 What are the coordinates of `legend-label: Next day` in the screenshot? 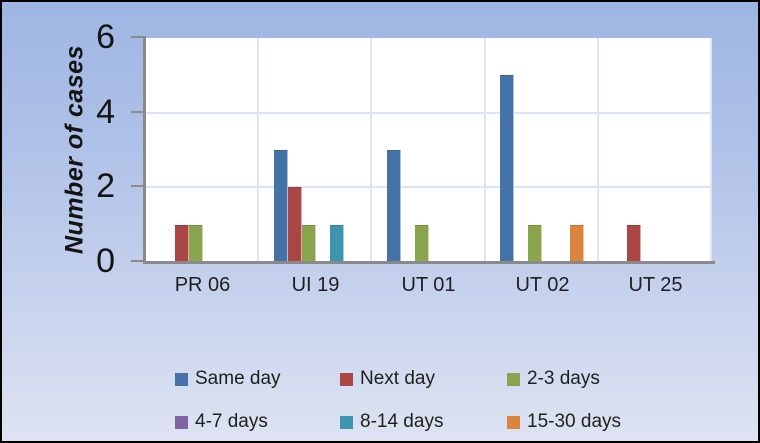 It's located at (397, 378).